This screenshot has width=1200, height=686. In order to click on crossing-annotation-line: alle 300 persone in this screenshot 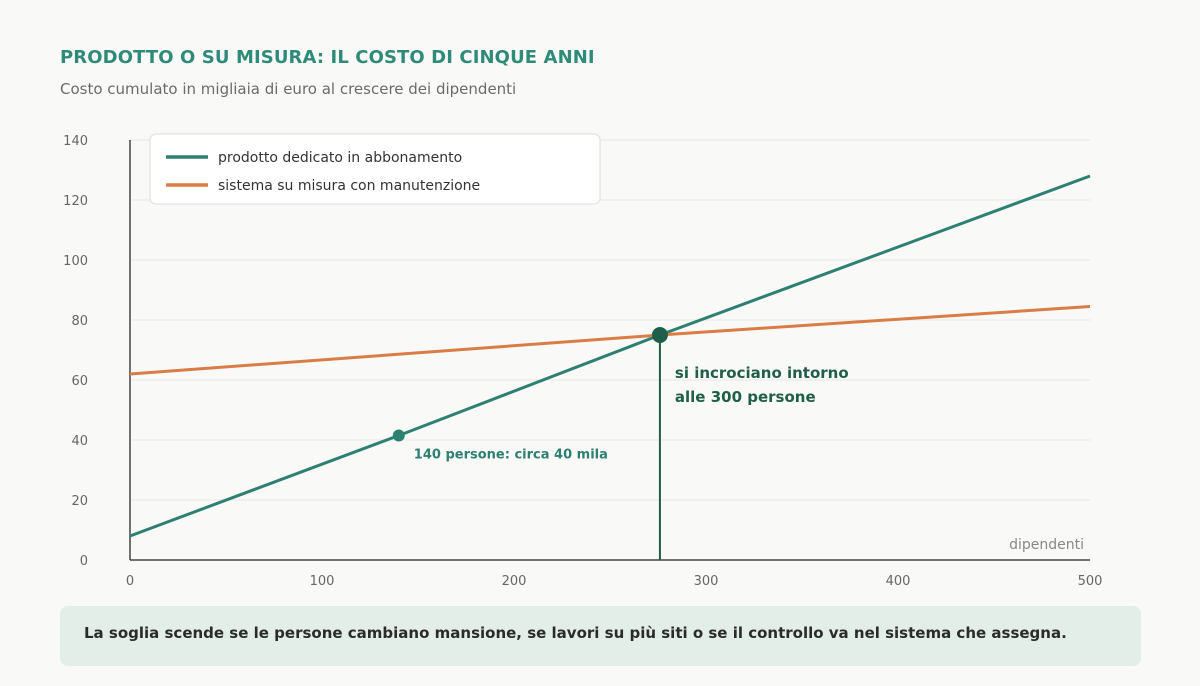, I will do `click(745, 397)`.